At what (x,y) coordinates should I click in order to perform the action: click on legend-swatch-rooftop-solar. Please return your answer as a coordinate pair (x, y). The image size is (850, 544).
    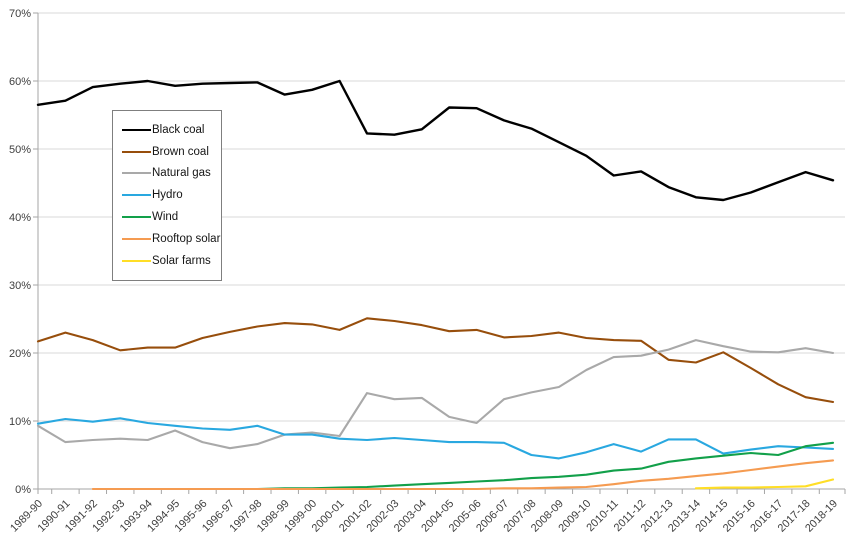
    Looking at the image, I should click on (136, 238).